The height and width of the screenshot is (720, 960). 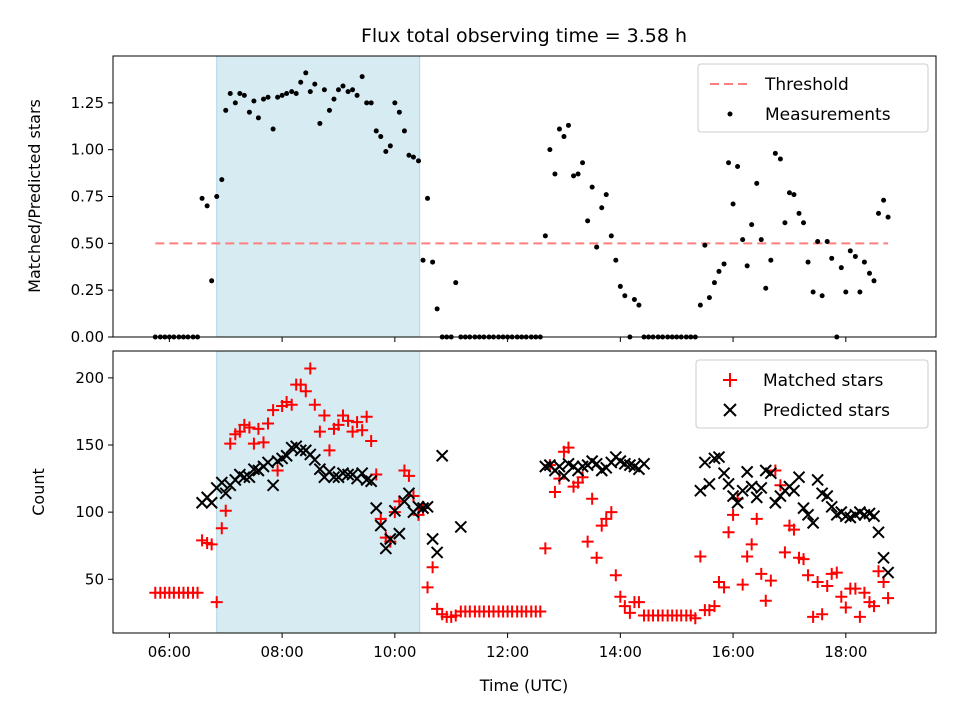 I want to click on x-tick-label: 10:00, so click(x=394, y=652).